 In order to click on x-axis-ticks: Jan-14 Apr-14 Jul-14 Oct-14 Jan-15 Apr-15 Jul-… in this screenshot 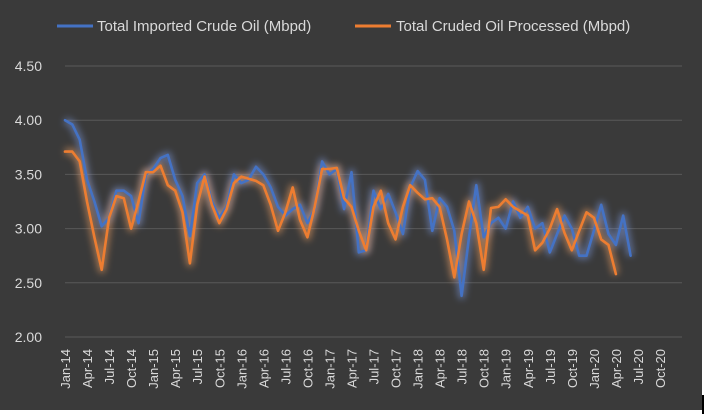, I will do `click(363, 369)`.